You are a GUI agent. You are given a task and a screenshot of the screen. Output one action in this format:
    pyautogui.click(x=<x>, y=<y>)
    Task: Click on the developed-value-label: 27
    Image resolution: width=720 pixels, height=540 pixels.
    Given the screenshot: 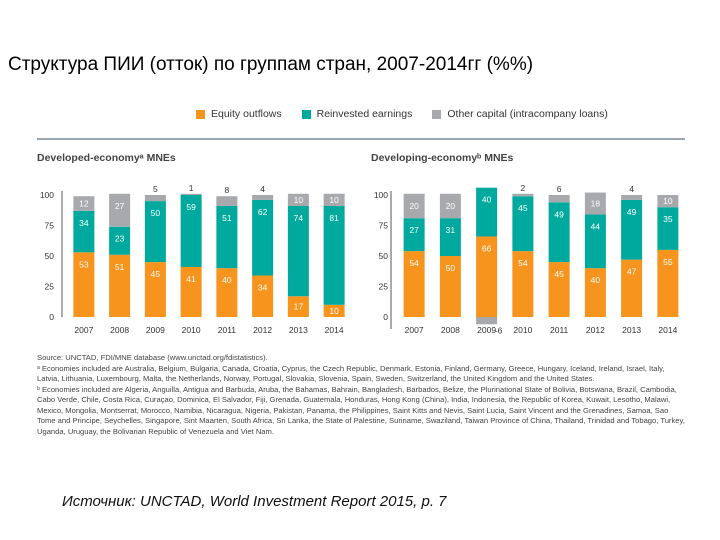 What is the action you would take?
    pyautogui.click(x=120, y=206)
    